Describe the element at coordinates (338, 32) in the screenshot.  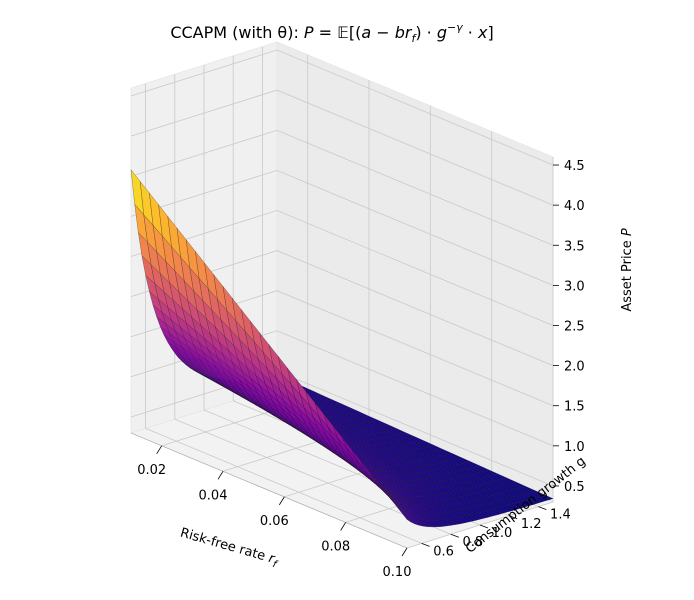
I see `title-eq: = 𝔼[(` at that location.